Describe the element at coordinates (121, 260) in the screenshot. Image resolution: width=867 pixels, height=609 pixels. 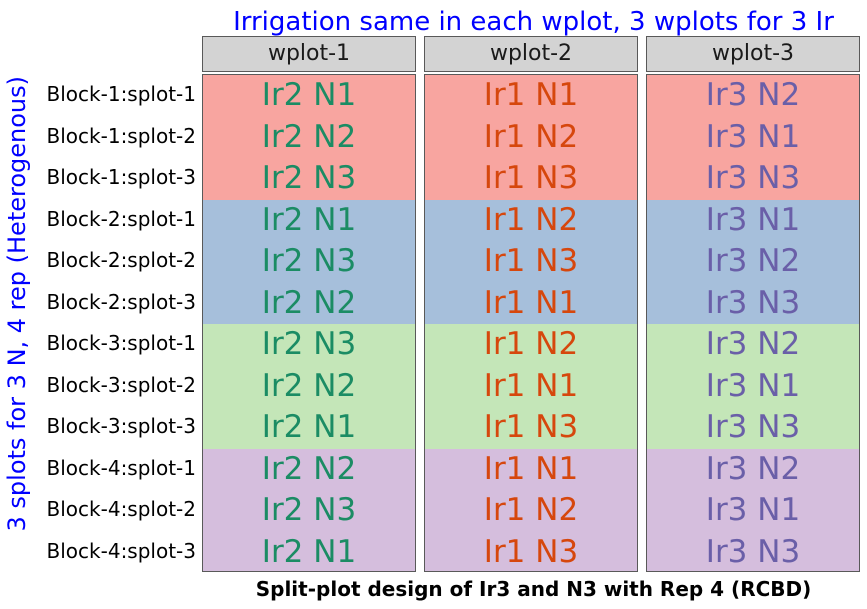
I see `row-label: Block-2:splot-2` at that location.